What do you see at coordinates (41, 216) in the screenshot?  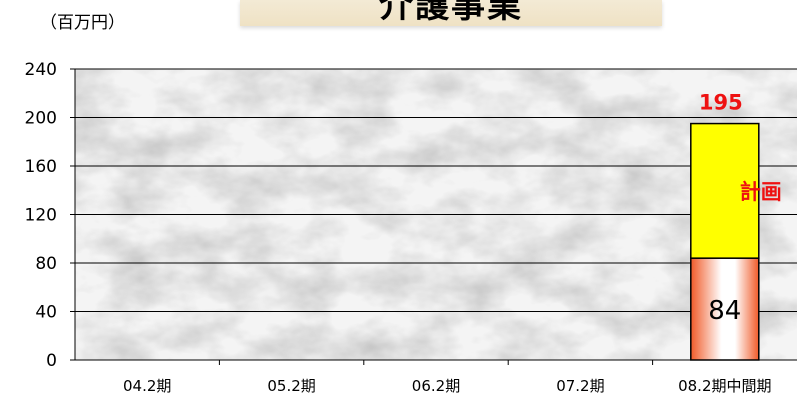 I see `y-tick-label: 120` at bounding box center [41, 216].